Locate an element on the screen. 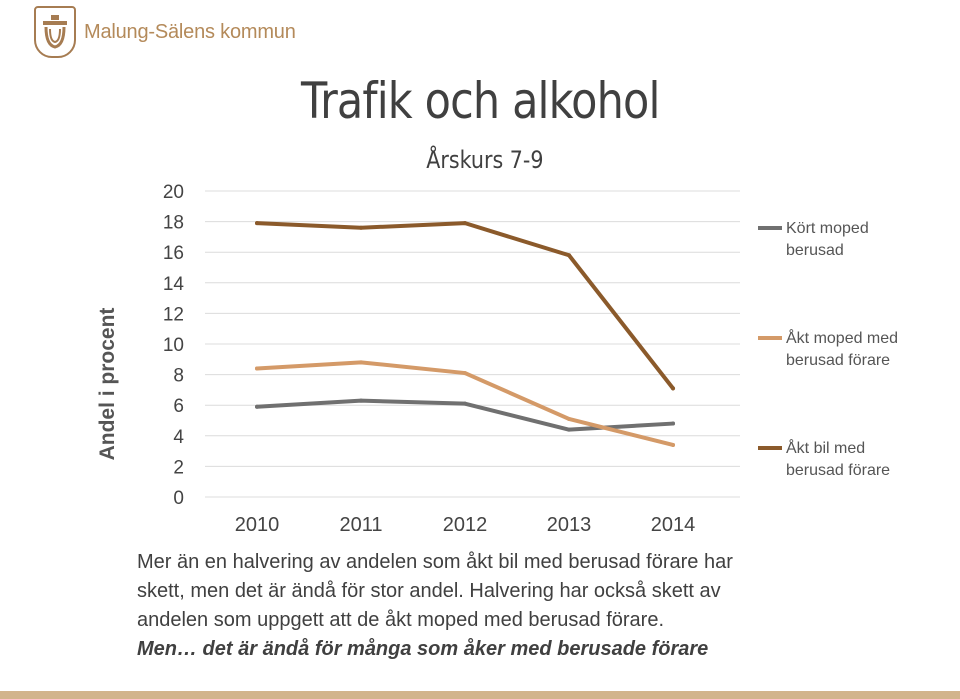  y-tick-label: 6 is located at coordinates (178, 406).